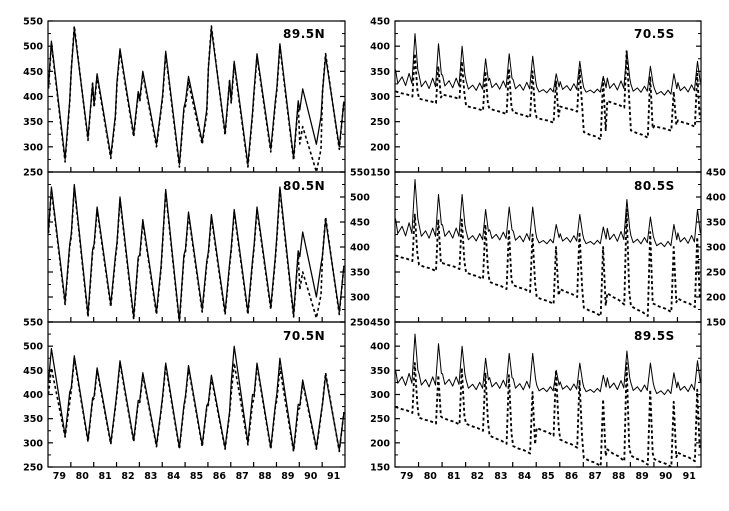 This screenshot has height=511, width=729. What do you see at coordinates (654, 34) in the screenshot?
I see `panel-label-70-5s: 70.5S` at bounding box center [654, 34].